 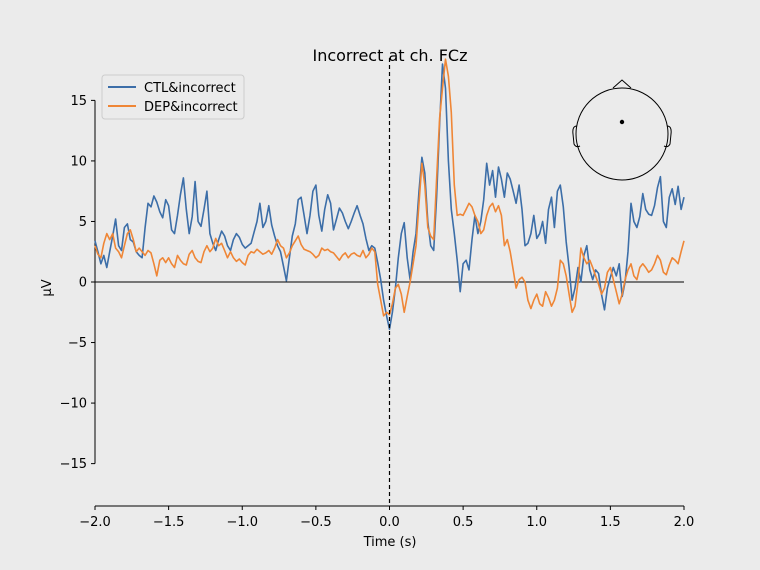 I want to click on sensor-dot-icon, so click(x=622, y=122).